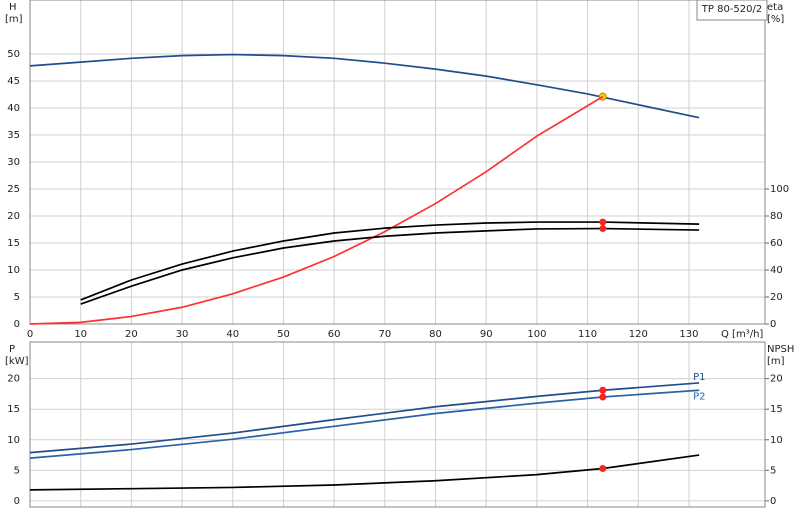 The image size is (800, 520). Describe the element at coordinates (776, 243) in the screenshot. I see `y2-tick-label: 60` at that location.